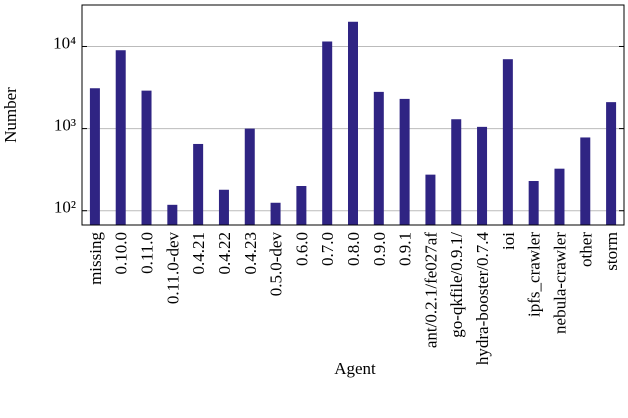 The height and width of the screenshot is (418, 628). I want to click on x-tick-label: 0.8.0, so click(353, 249).